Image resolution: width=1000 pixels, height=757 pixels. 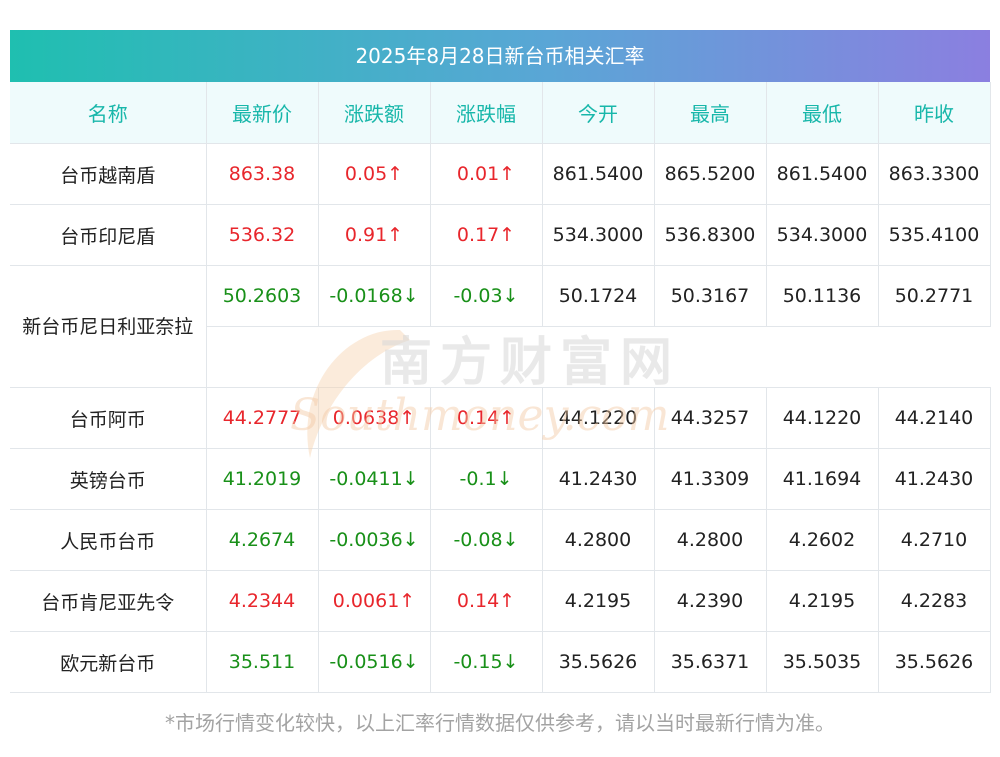 What do you see at coordinates (822, 540) in the screenshot?
I see `low-price-cell: 4.2602` at bounding box center [822, 540].